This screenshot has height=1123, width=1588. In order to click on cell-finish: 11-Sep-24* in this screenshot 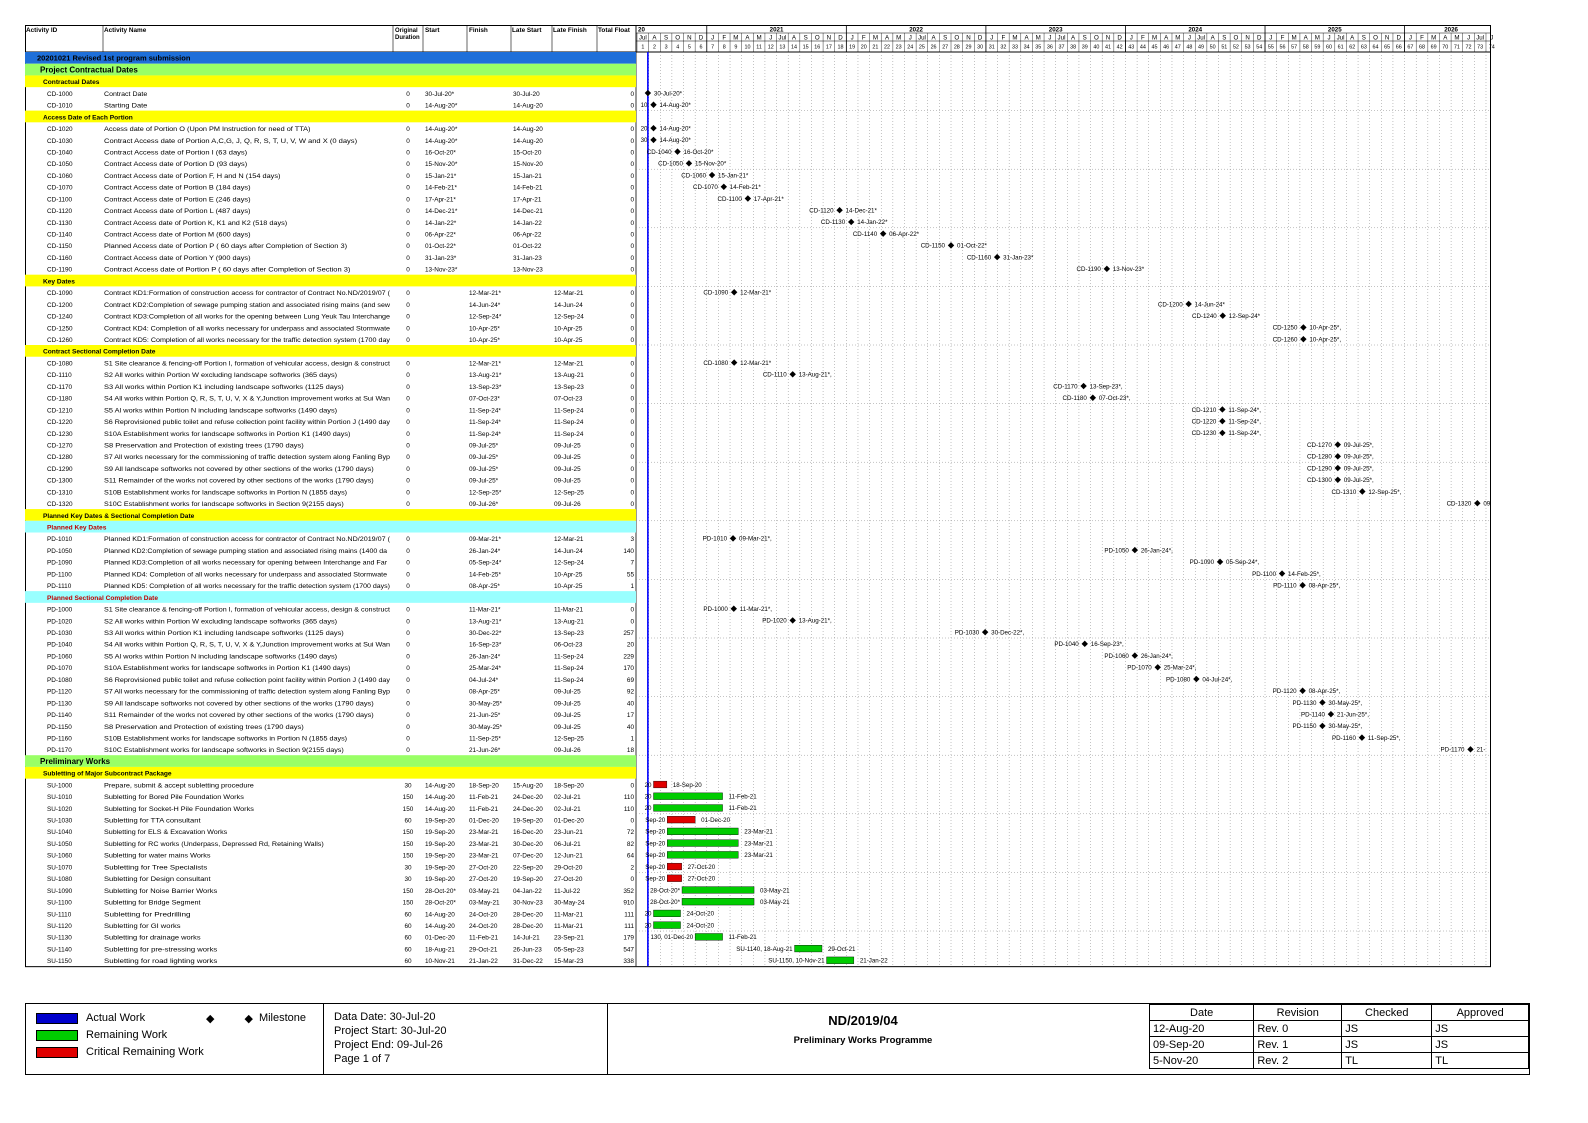, I will do `click(485, 410)`.